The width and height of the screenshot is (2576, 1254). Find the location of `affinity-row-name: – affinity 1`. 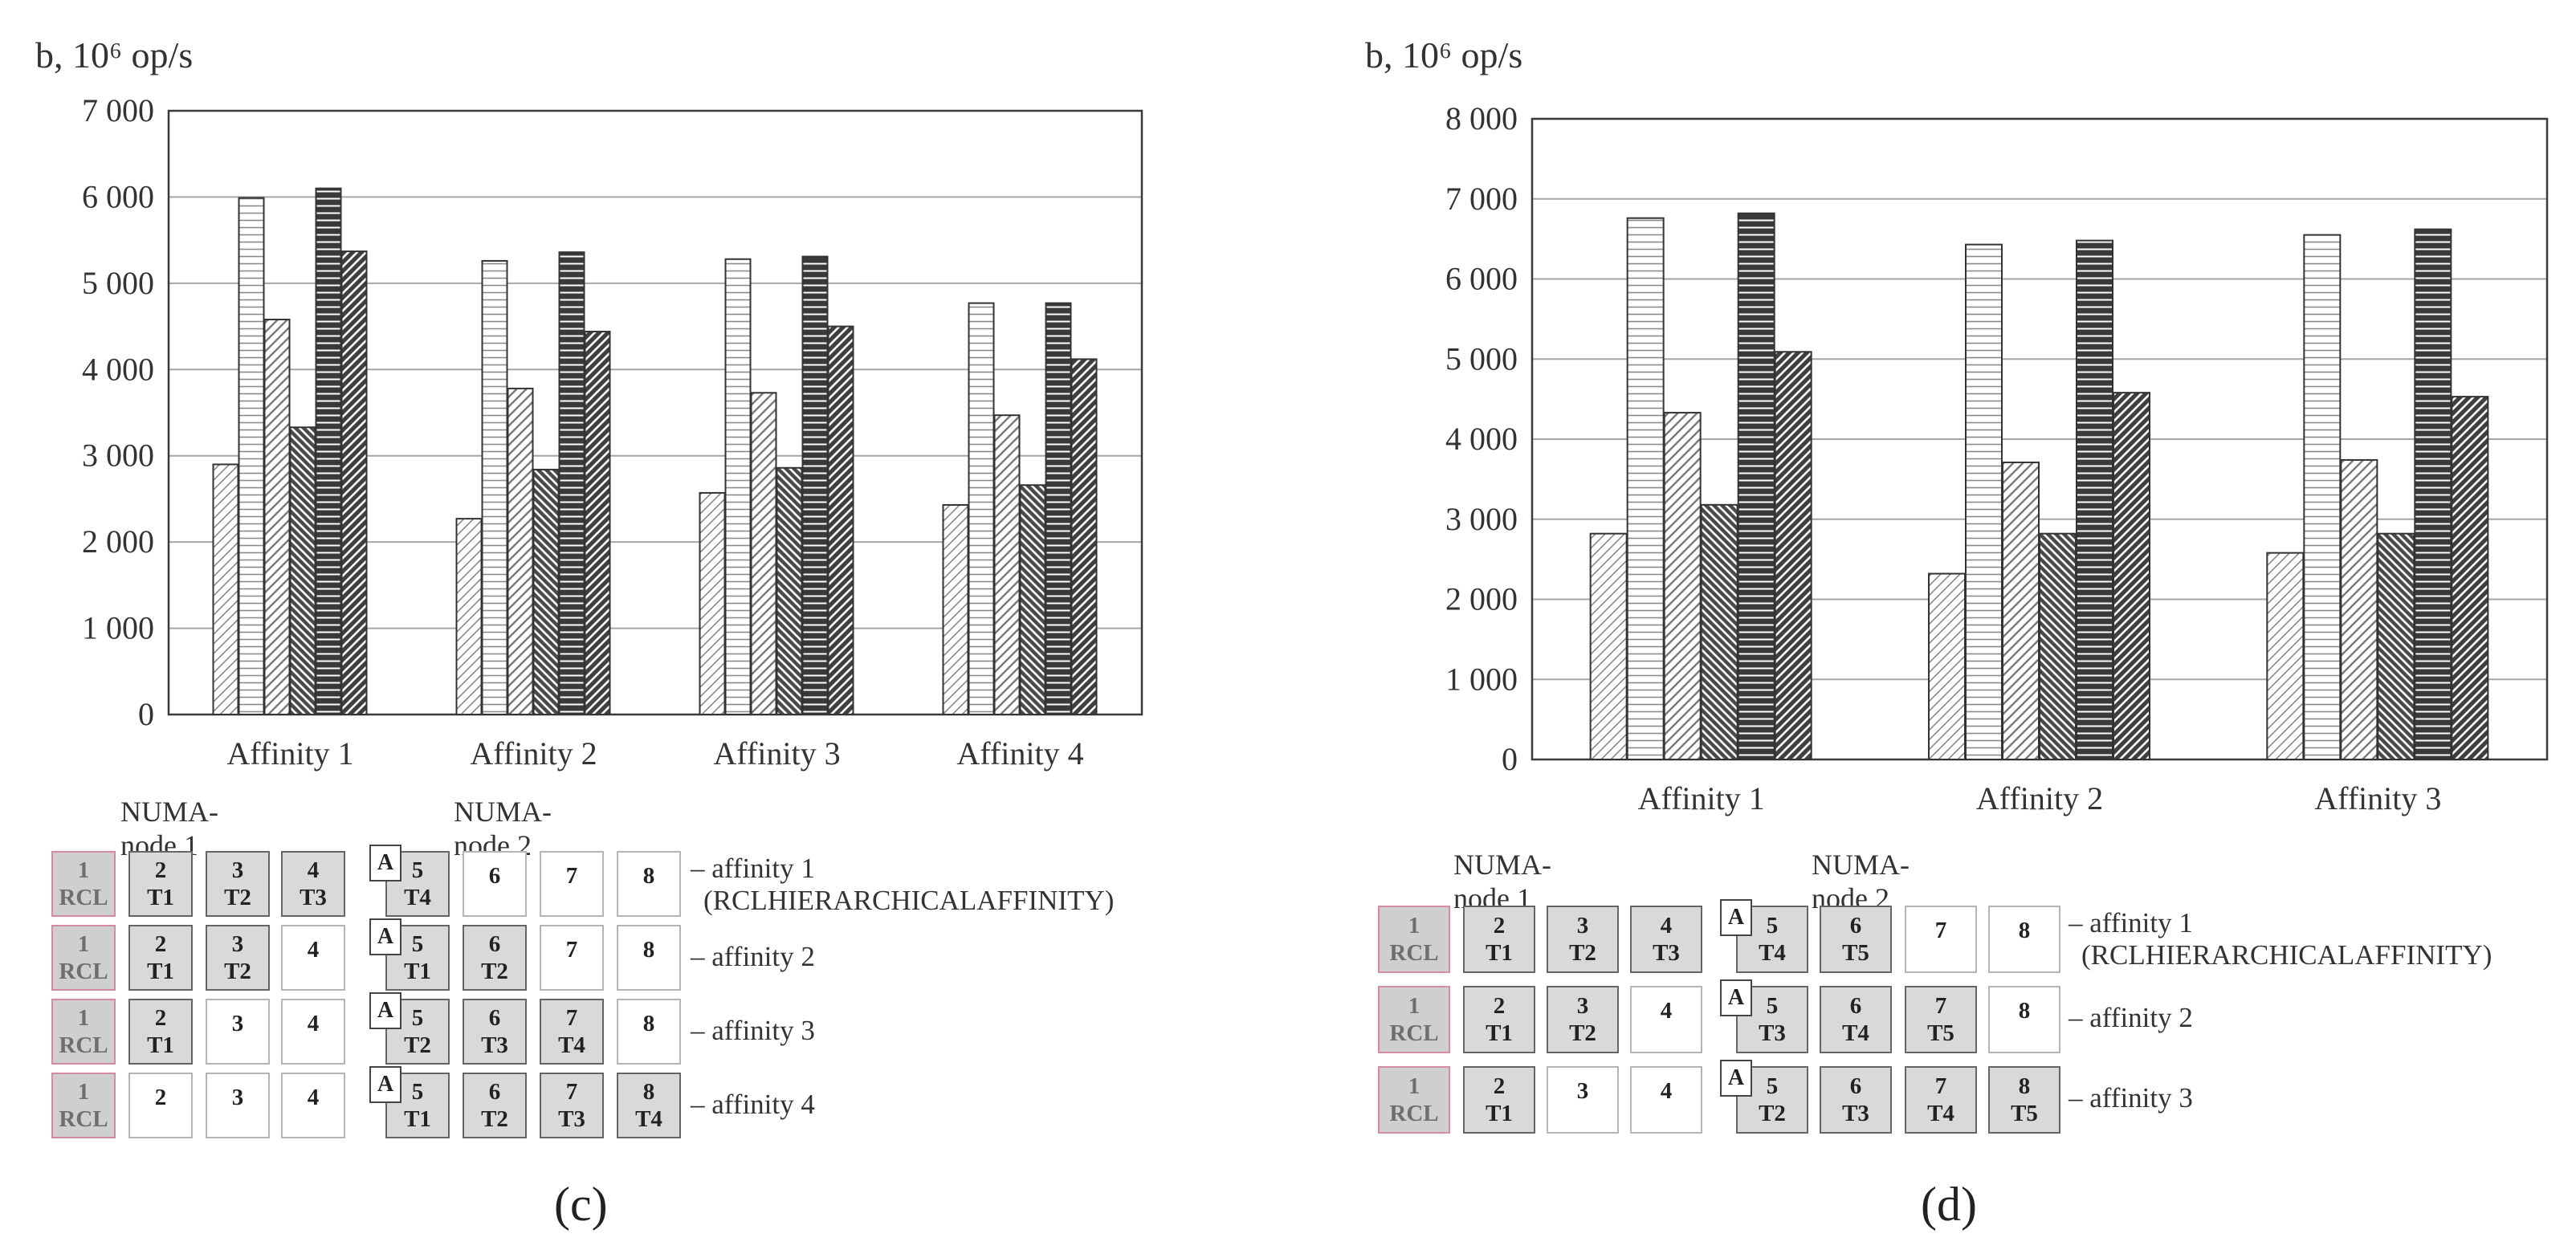

affinity-row-name: – affinity 1 is located at coordinates (753, 869).